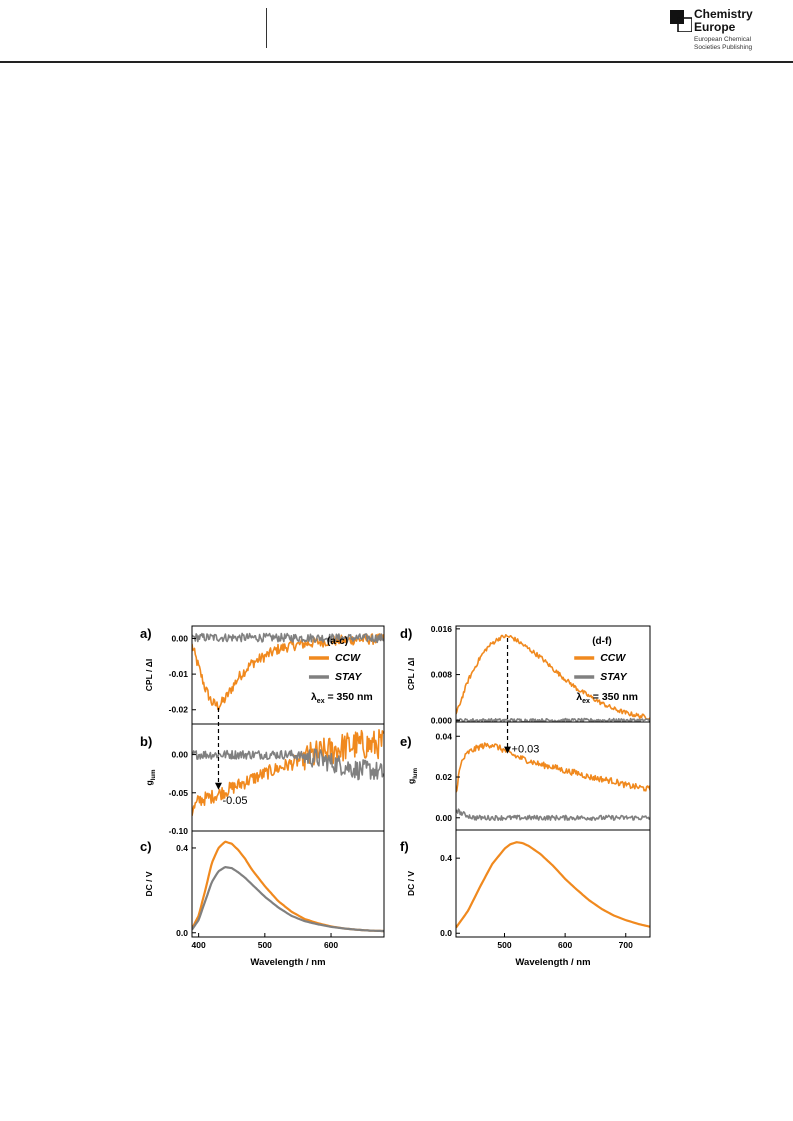  What do you see at coordinates (443, 777) in the screenshot?
I see `y-tick-label: 0.02` at bounding box center [443, 777].